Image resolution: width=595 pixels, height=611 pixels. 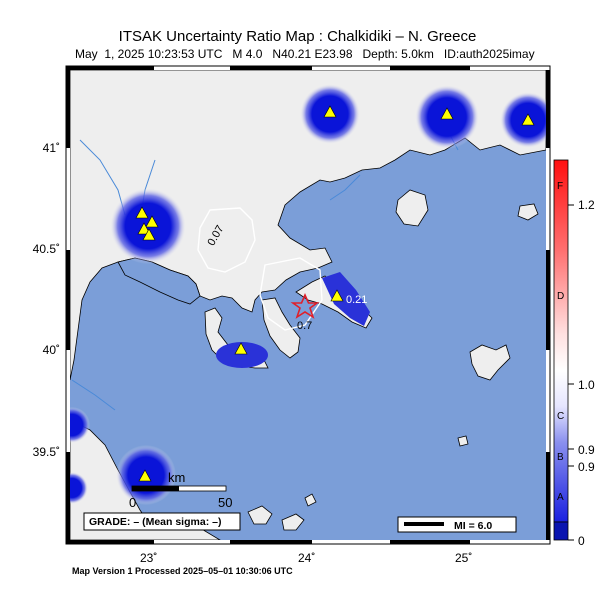 What do you see at coordinates (490, 362) in the screenshot?
I see `lemnos` at bounding box center [490, 362].